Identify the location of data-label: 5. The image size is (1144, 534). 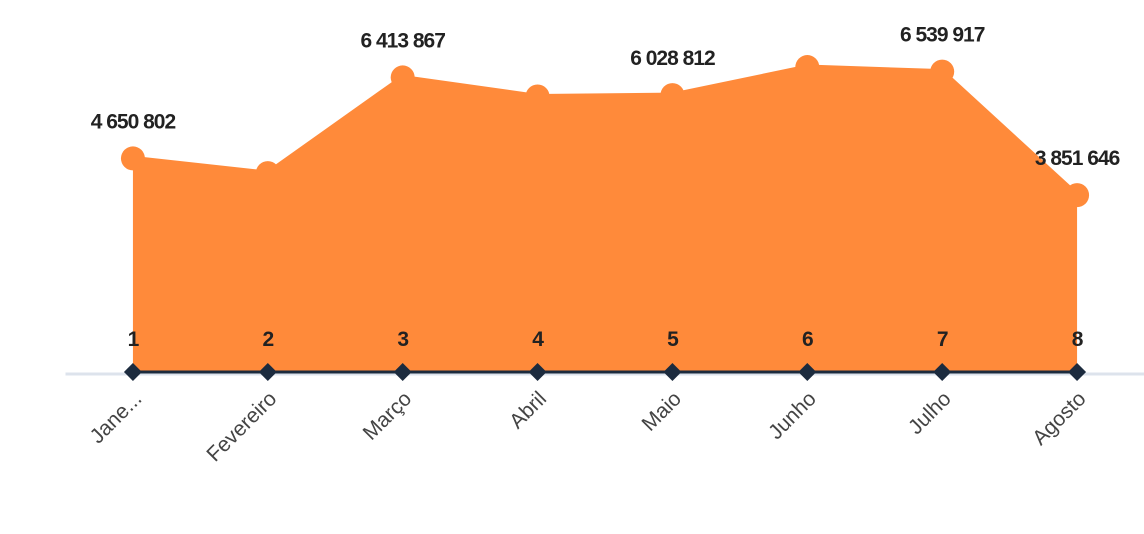
(673, 339).